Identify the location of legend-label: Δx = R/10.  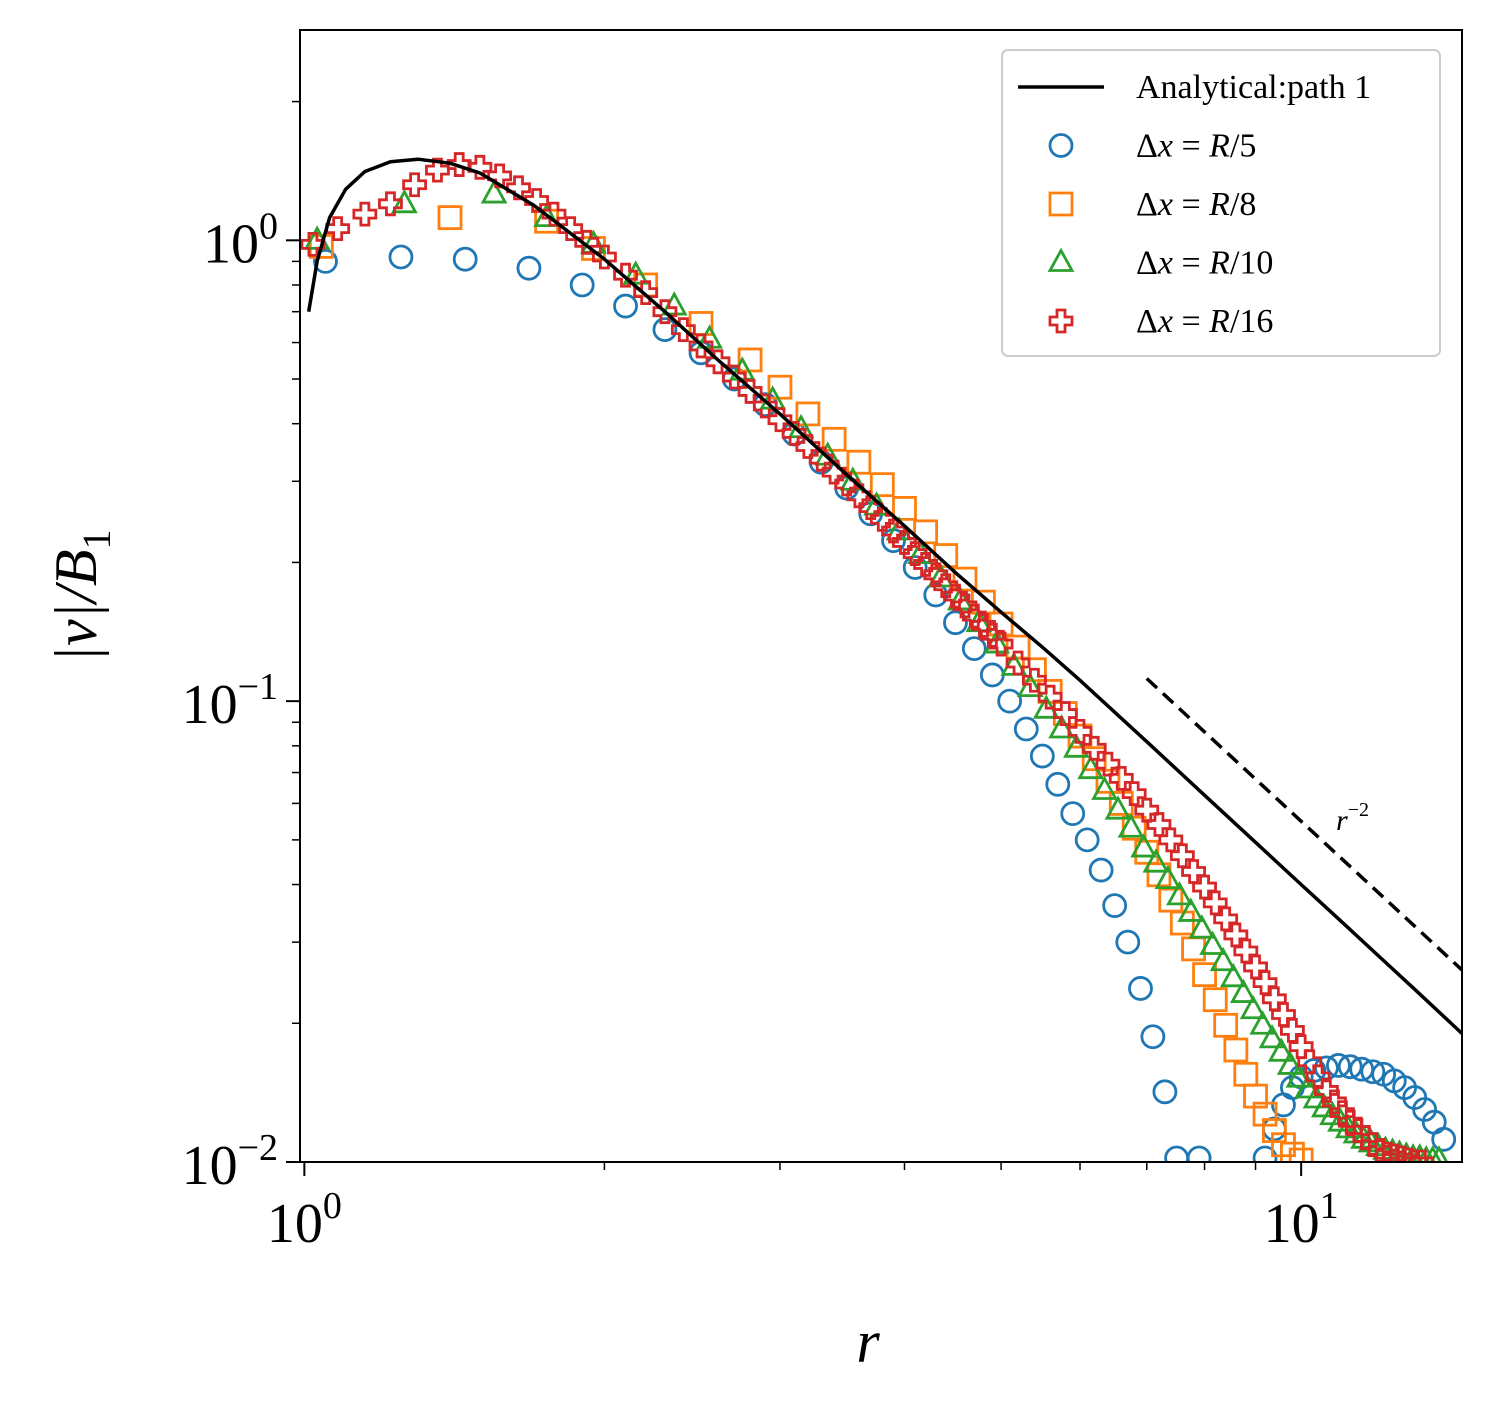
(1204, 263).